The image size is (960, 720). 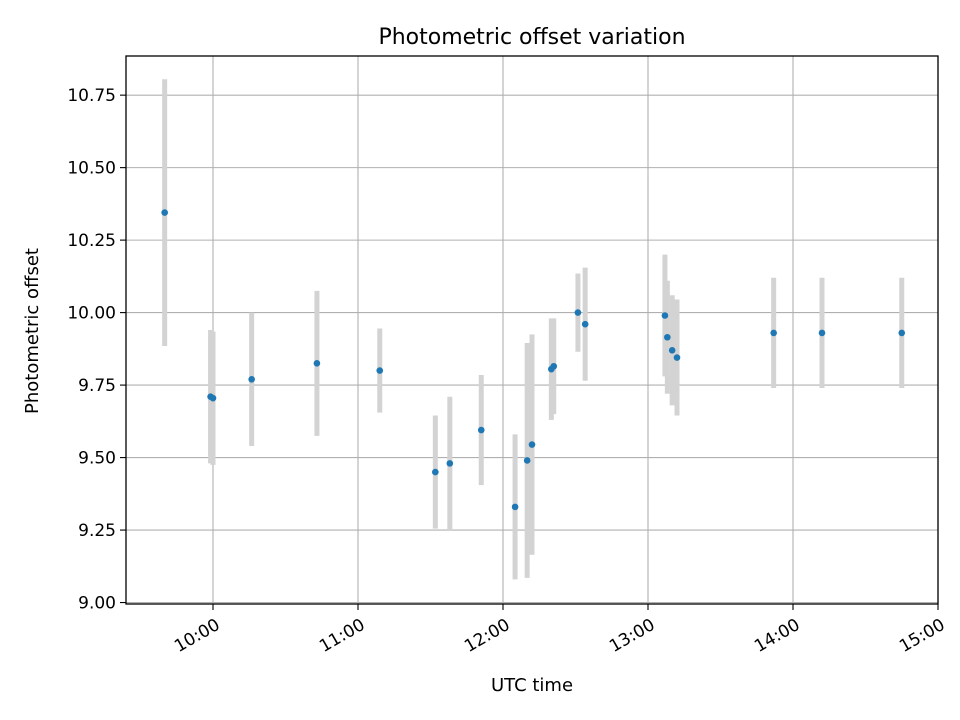 What do you see at coordinates (532, 685) in the screenshot?
I see `x-axis-label: UTC time` at bounding box center [532, 685].